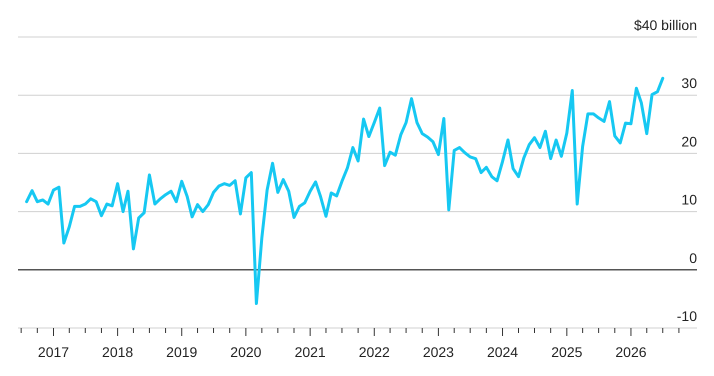 Image resolution: width=714 pixels, height=376 pixels. I want to click on x-tick-label: 2022, so click(374, 352).